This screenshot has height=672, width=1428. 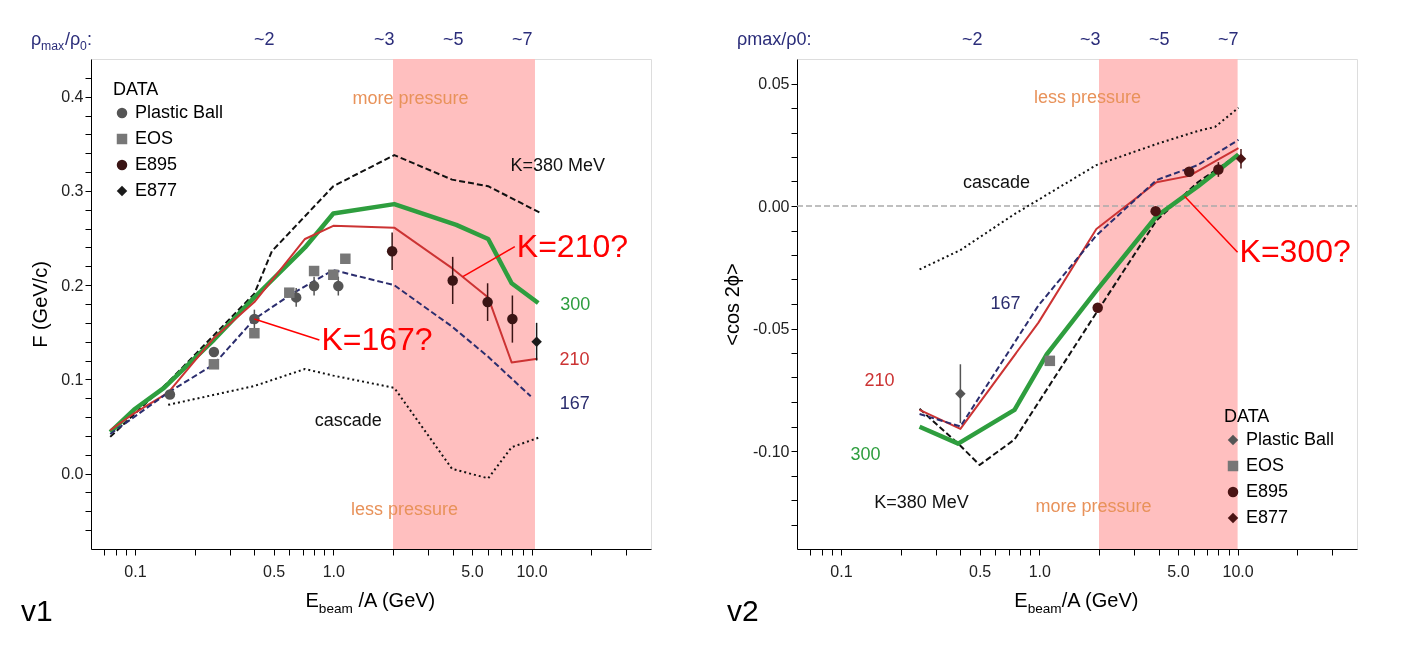 What do you see at coordinates (771, 451) in the screenshot?
I see `y-tick-label: -0.10` at bounding box center [771, 451].